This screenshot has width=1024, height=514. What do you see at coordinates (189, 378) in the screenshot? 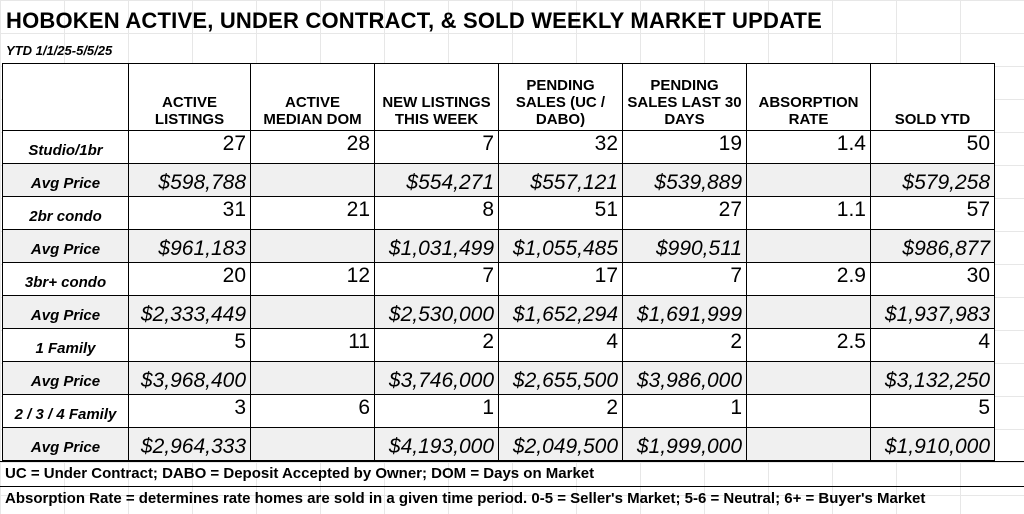
I see `table-cell: $3,968,400` at bounding box center [189, 378].